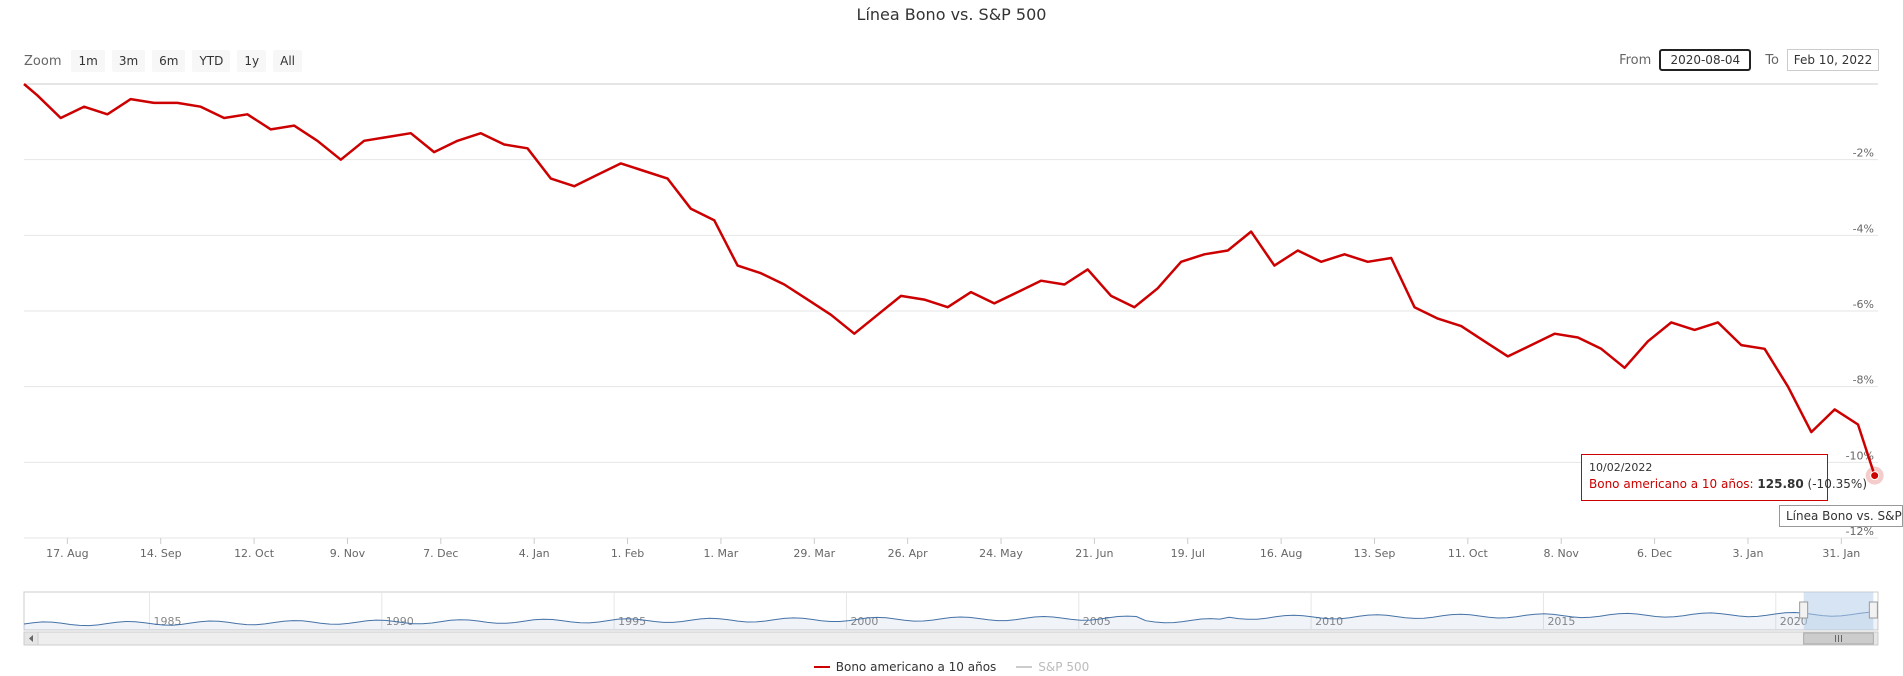 This screenshot has height=676, width=1903. Describe the element at coordinates (1863, 380) in the screenshot. I see `y-tick-label: -8%` at that location.